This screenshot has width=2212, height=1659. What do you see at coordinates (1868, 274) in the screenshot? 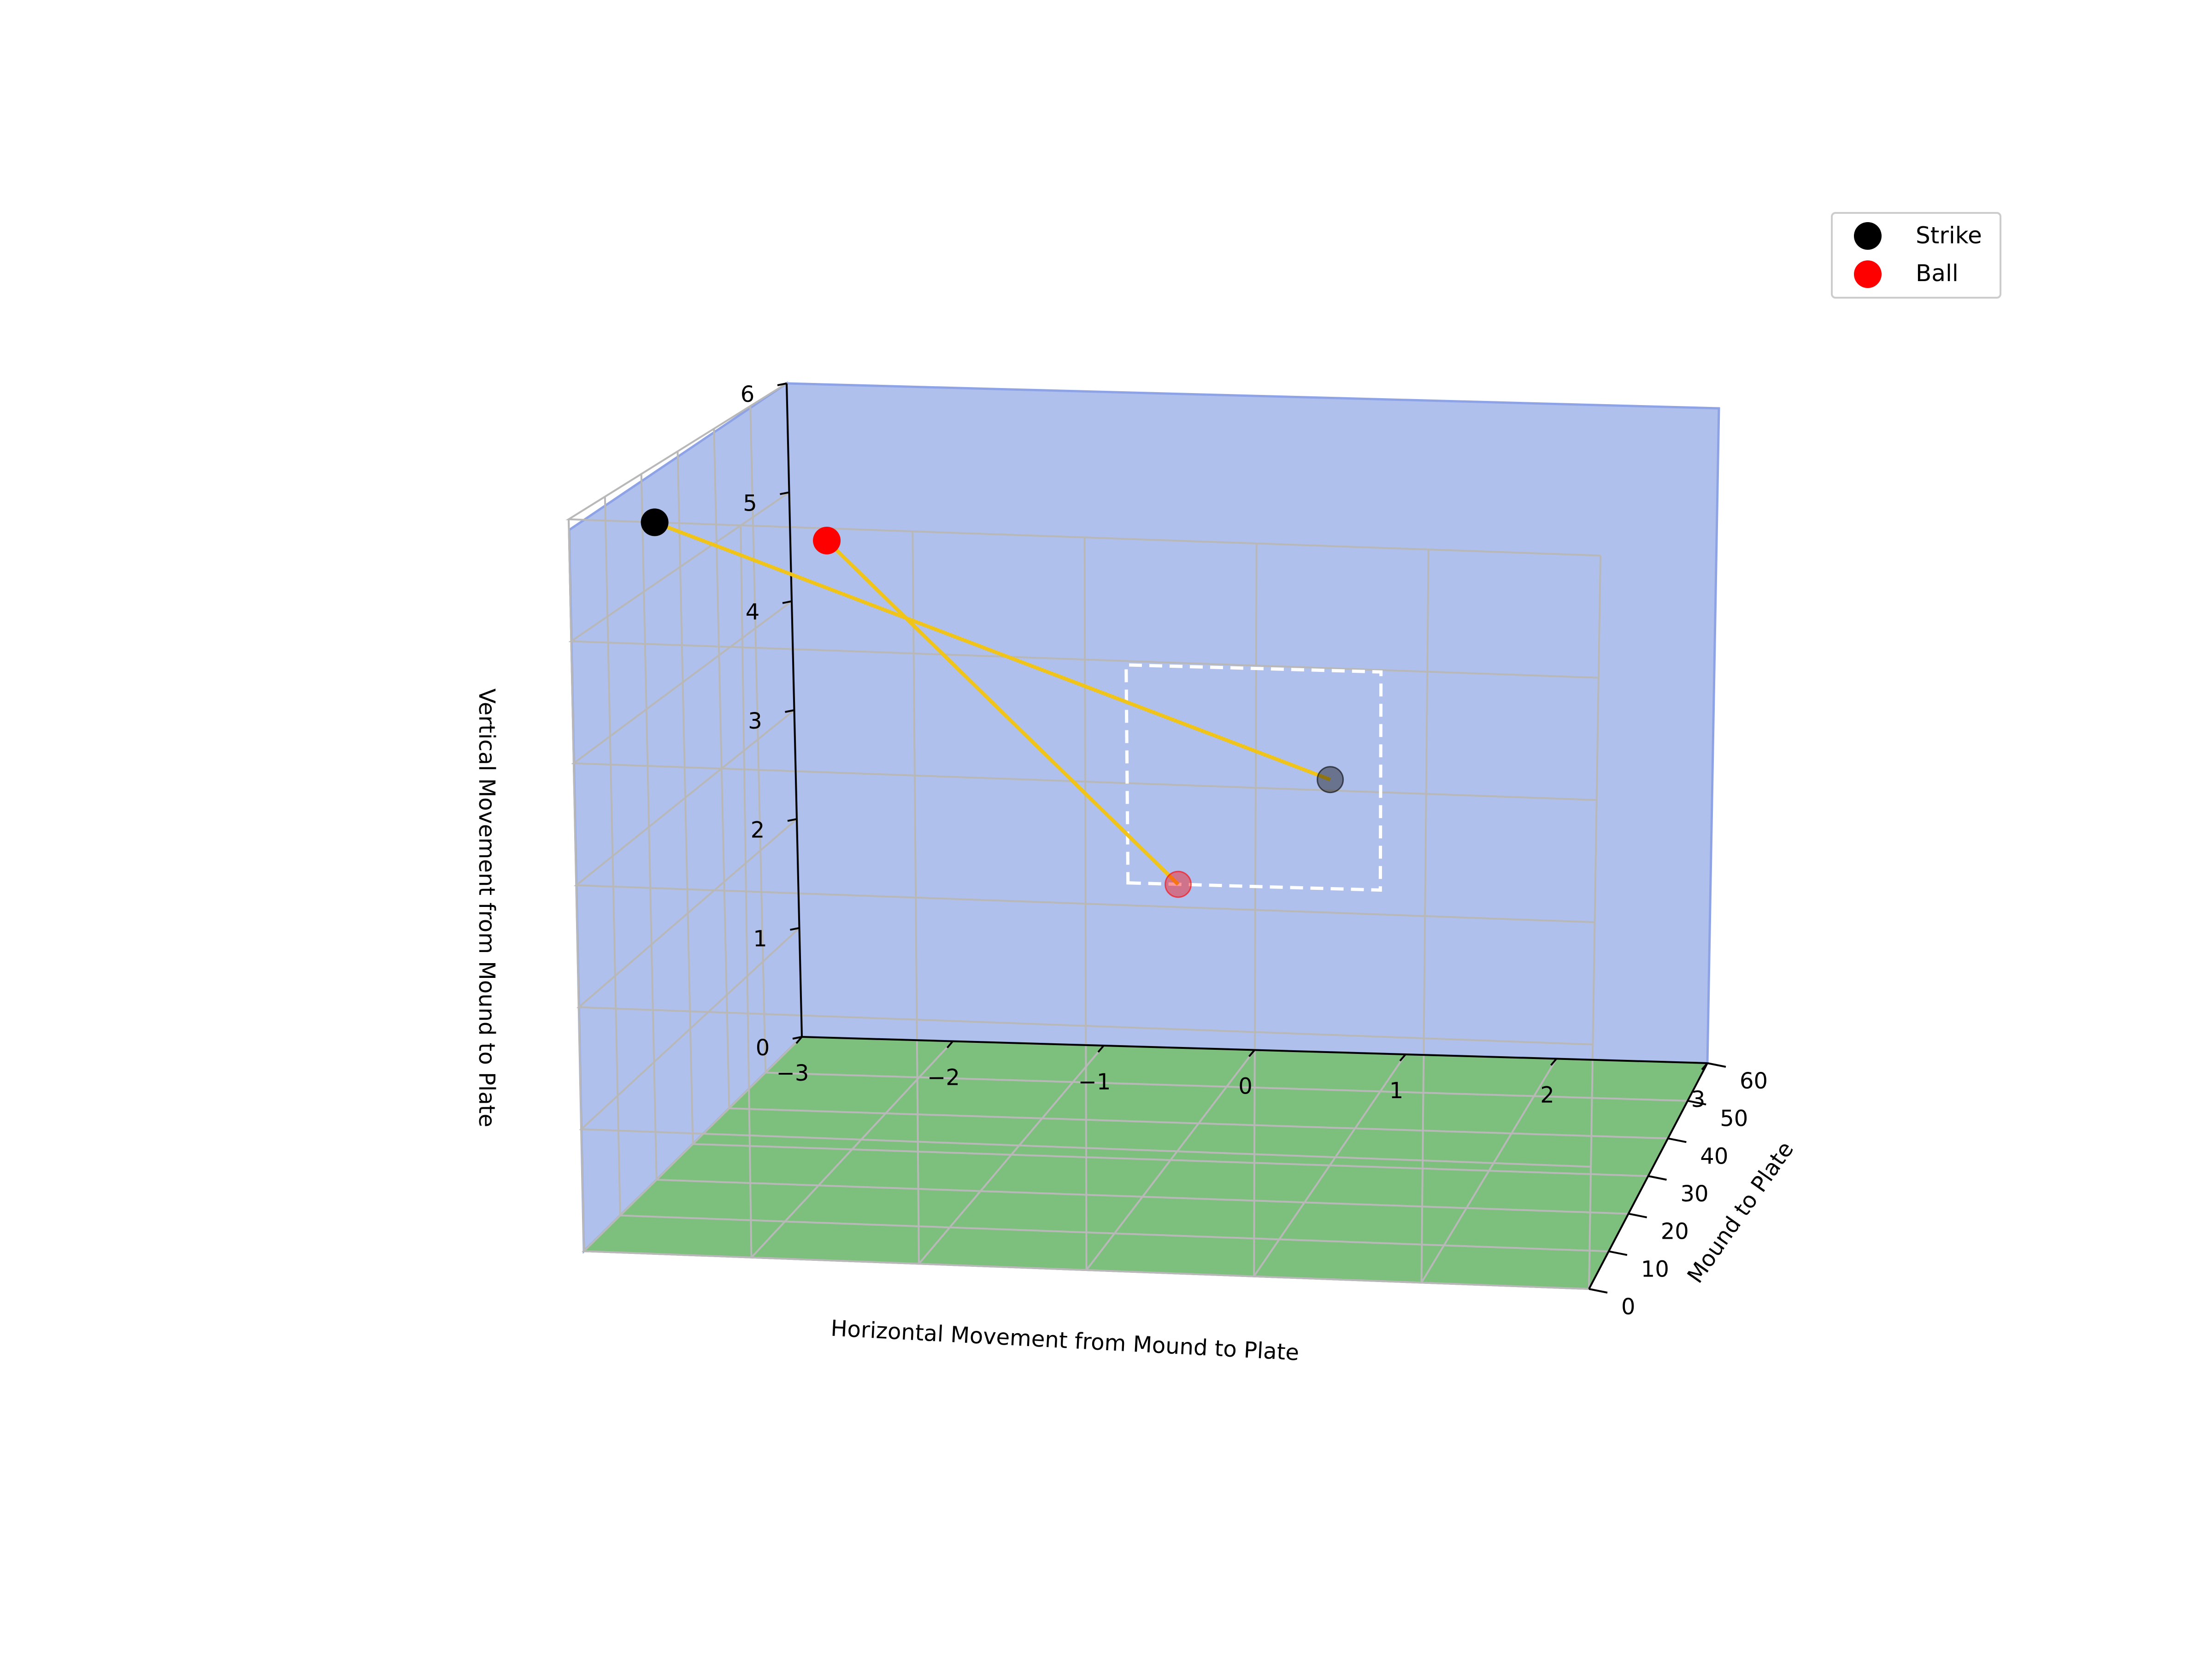
I see `legend-marker-ball` at bounding box center [1868, 274].